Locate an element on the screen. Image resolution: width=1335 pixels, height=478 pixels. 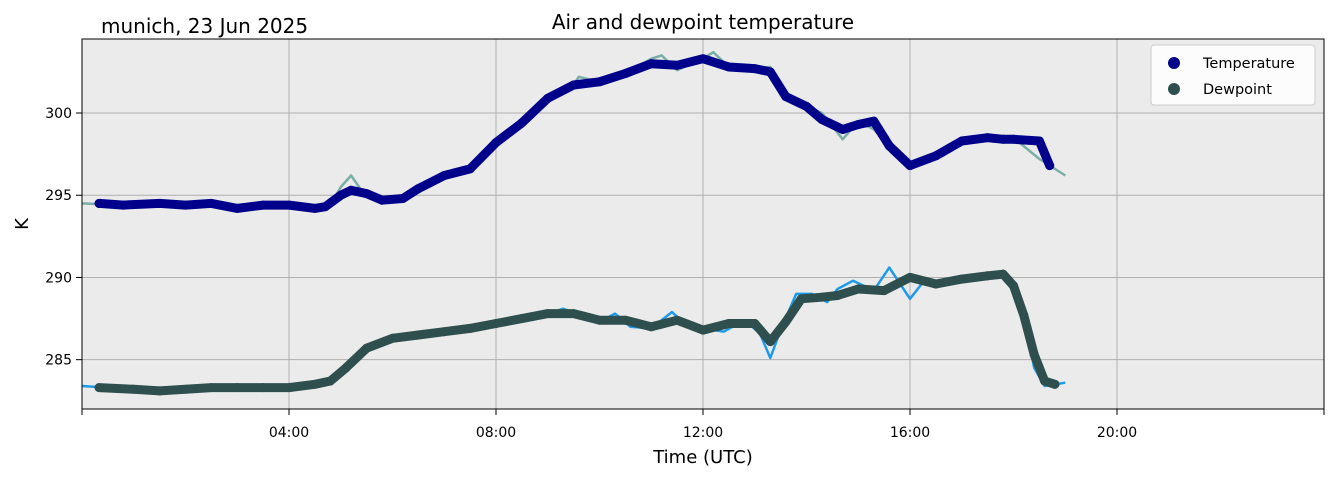
x-tick-label: 20:00 is located at coordinates (1117, 433).